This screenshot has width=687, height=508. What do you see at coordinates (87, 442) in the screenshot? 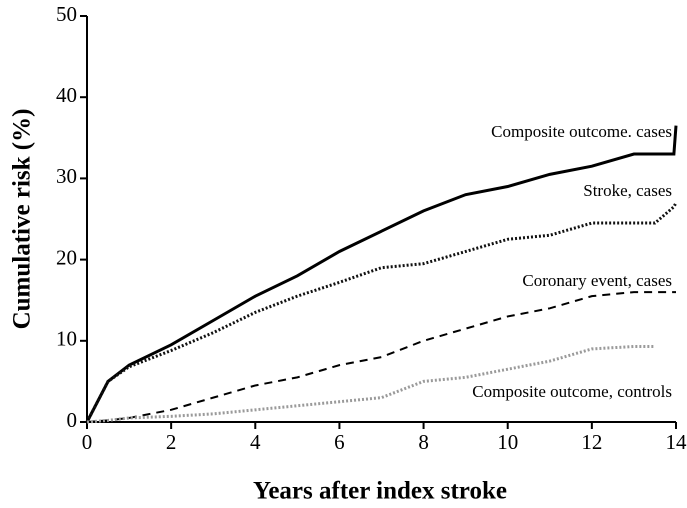
I see `x-tick-label: 0` at bounding box center [87, 442].